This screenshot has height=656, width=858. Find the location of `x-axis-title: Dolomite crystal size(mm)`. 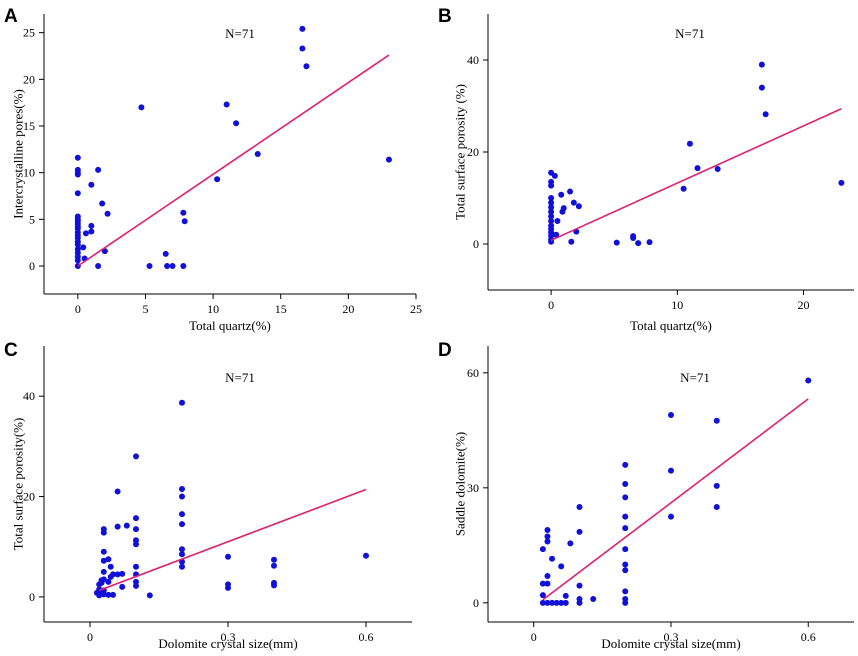

x-axis-title: Dolomite crystal size(mm) is located at coordinates (227, 643).